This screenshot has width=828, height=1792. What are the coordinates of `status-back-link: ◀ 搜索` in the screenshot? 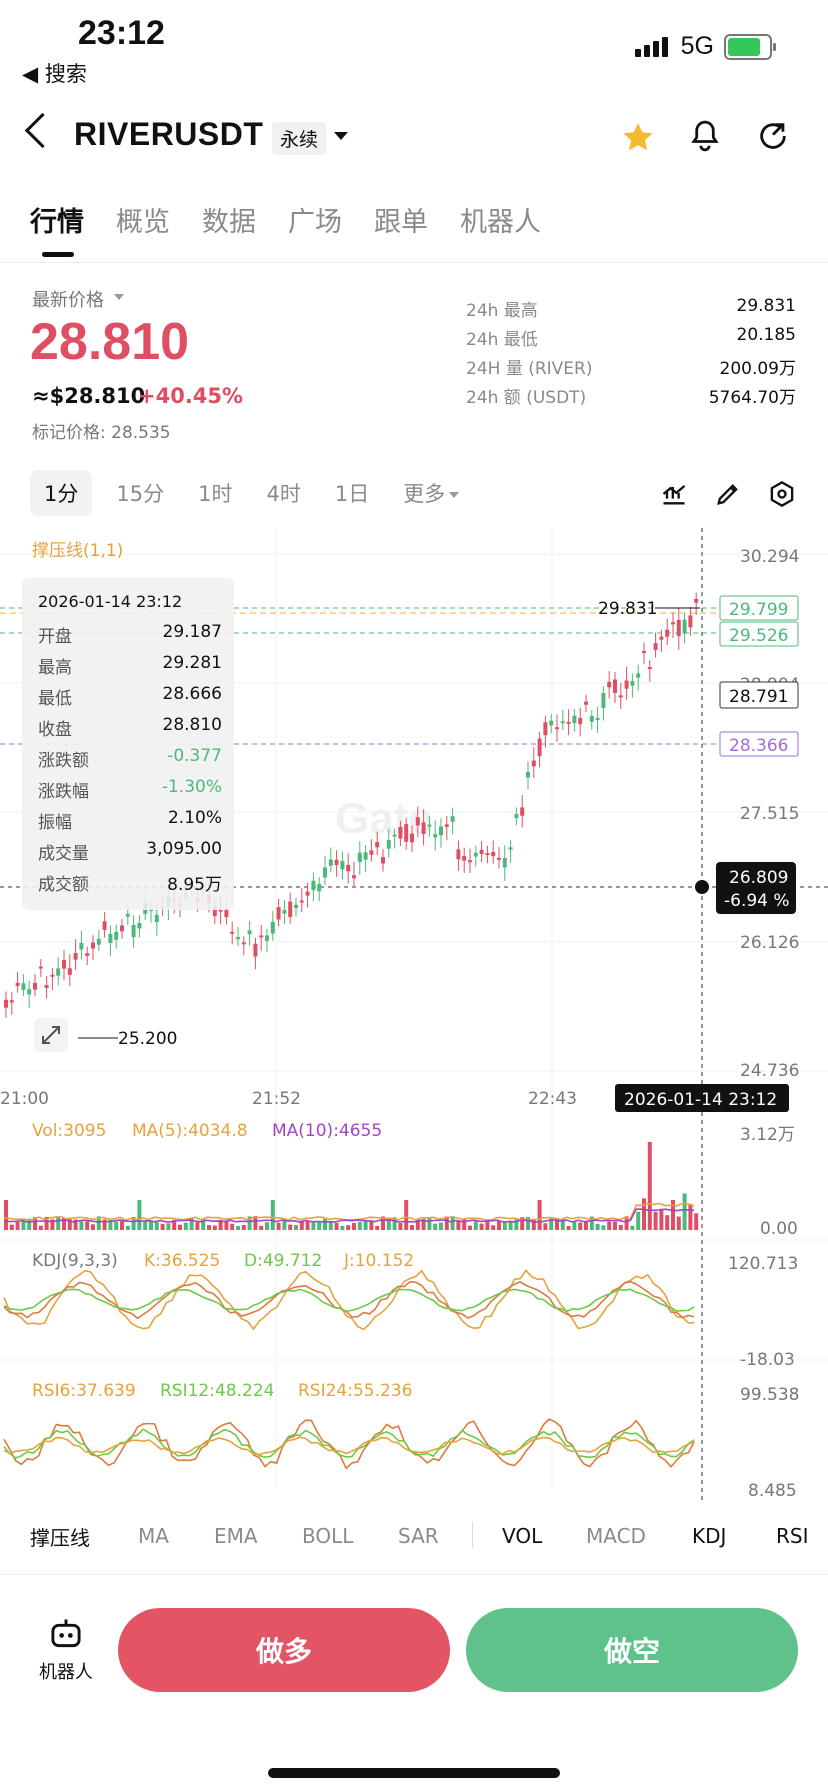 It's located at (54, 74).